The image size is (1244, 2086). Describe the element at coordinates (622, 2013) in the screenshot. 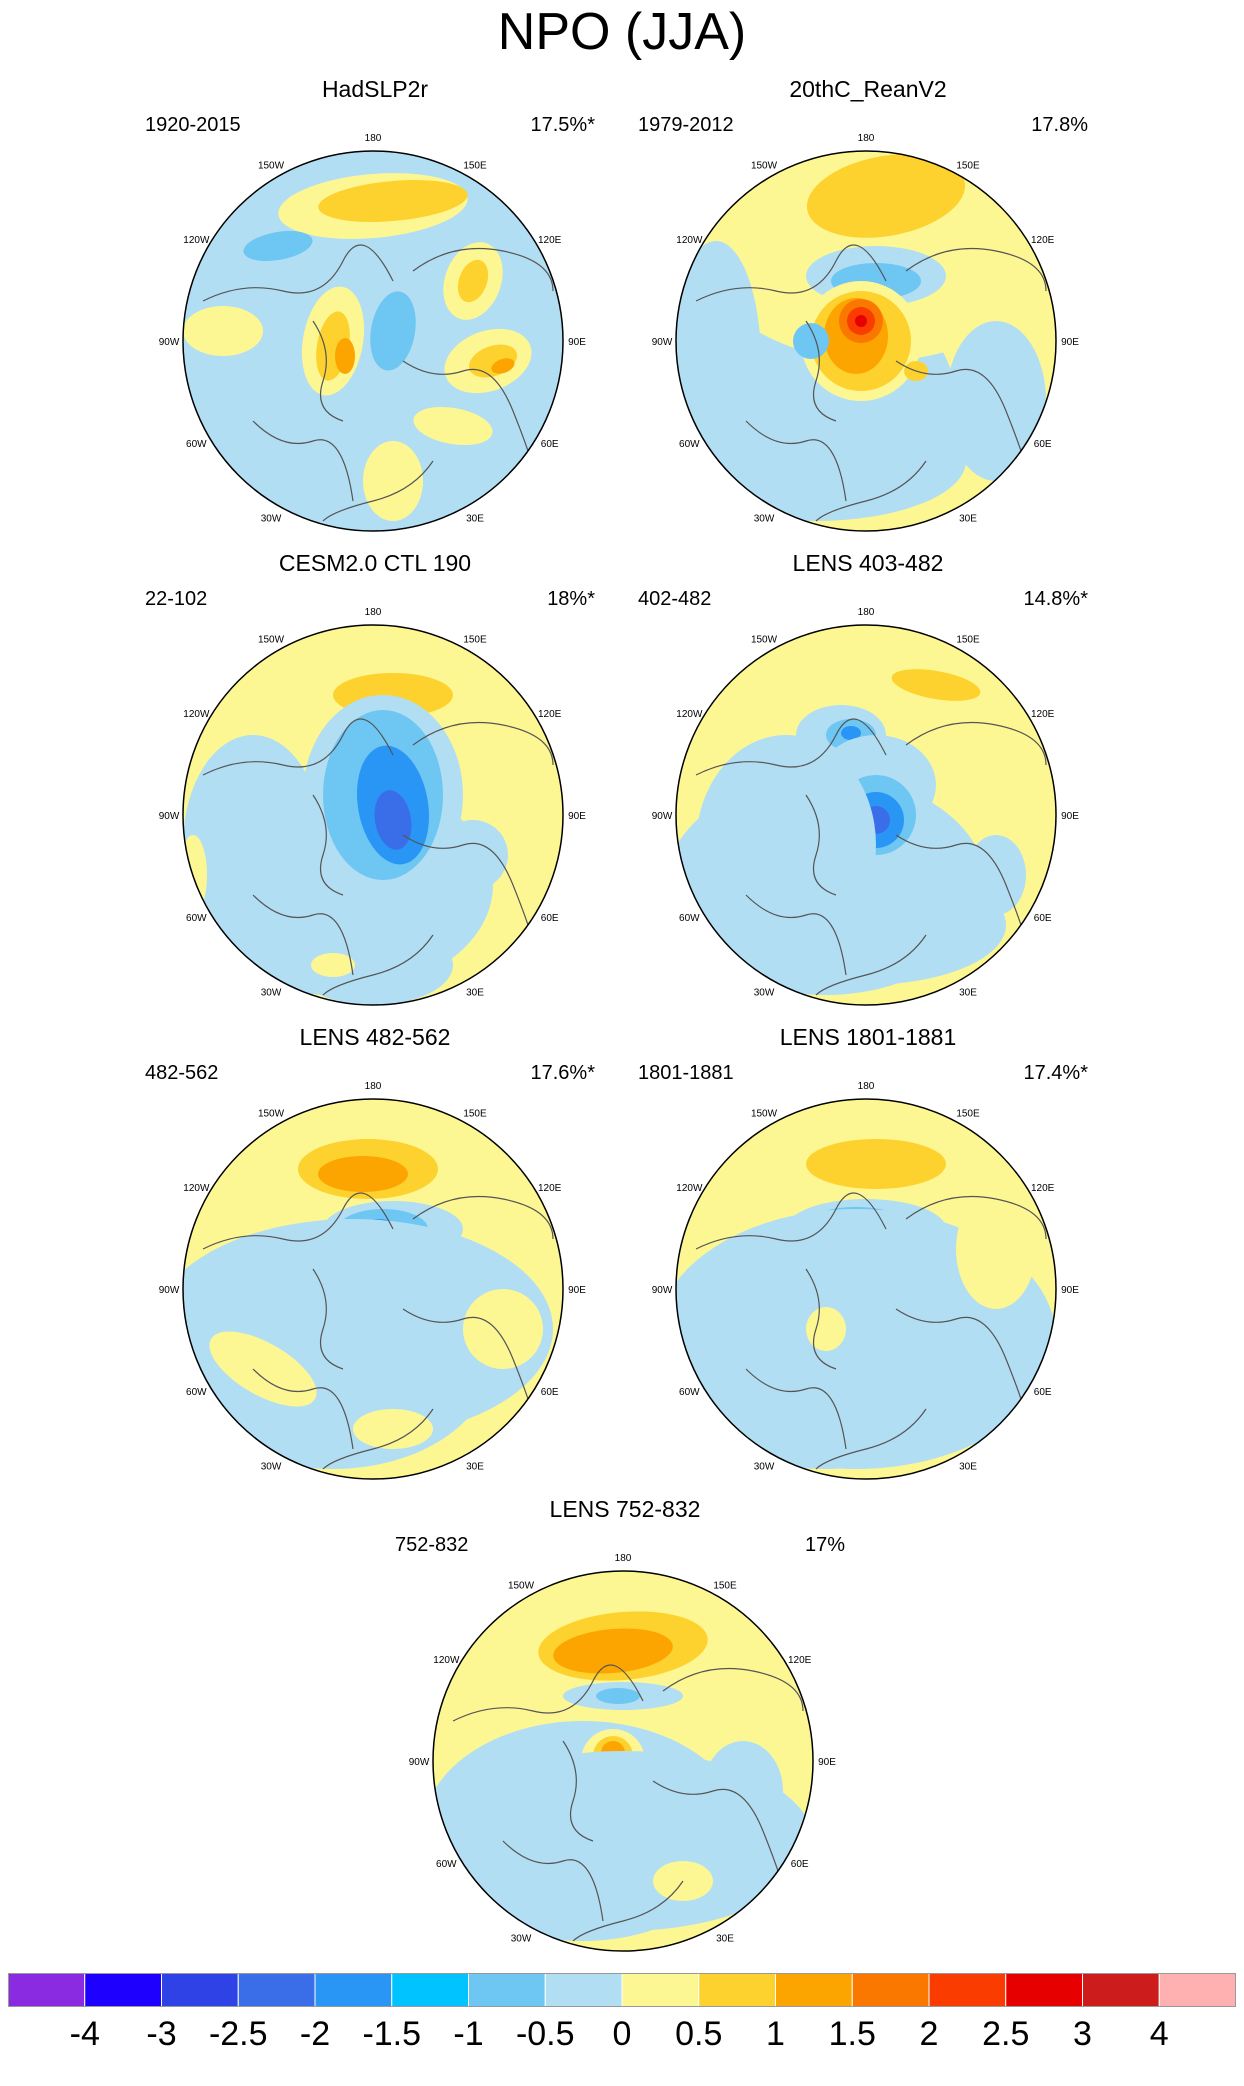

I see `colorbar: -4 -3 -2.5 -2 -1.5 -1 -0.5 0 0.5 1 1.5 2 2.5 3 4` at that location.